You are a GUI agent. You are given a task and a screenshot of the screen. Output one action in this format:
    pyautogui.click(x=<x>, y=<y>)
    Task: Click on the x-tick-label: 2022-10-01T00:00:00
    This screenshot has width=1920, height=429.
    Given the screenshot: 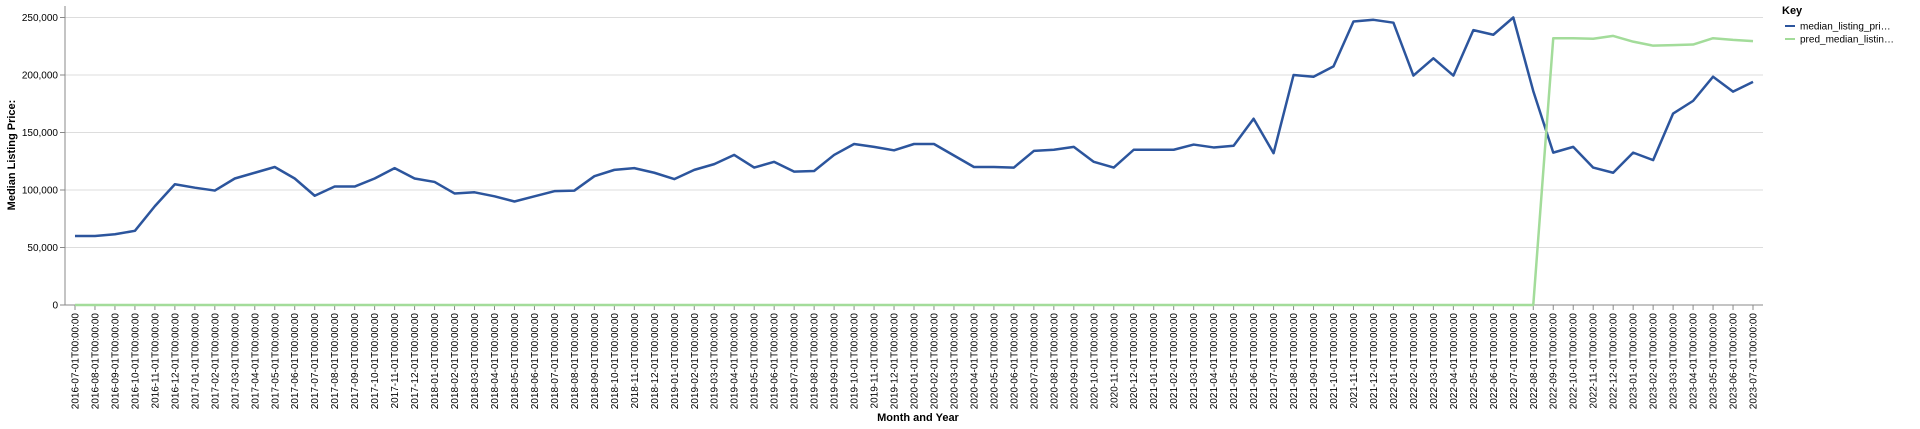 What is the action you would take?
    pyautogui.click(x=1574, y=361)
    